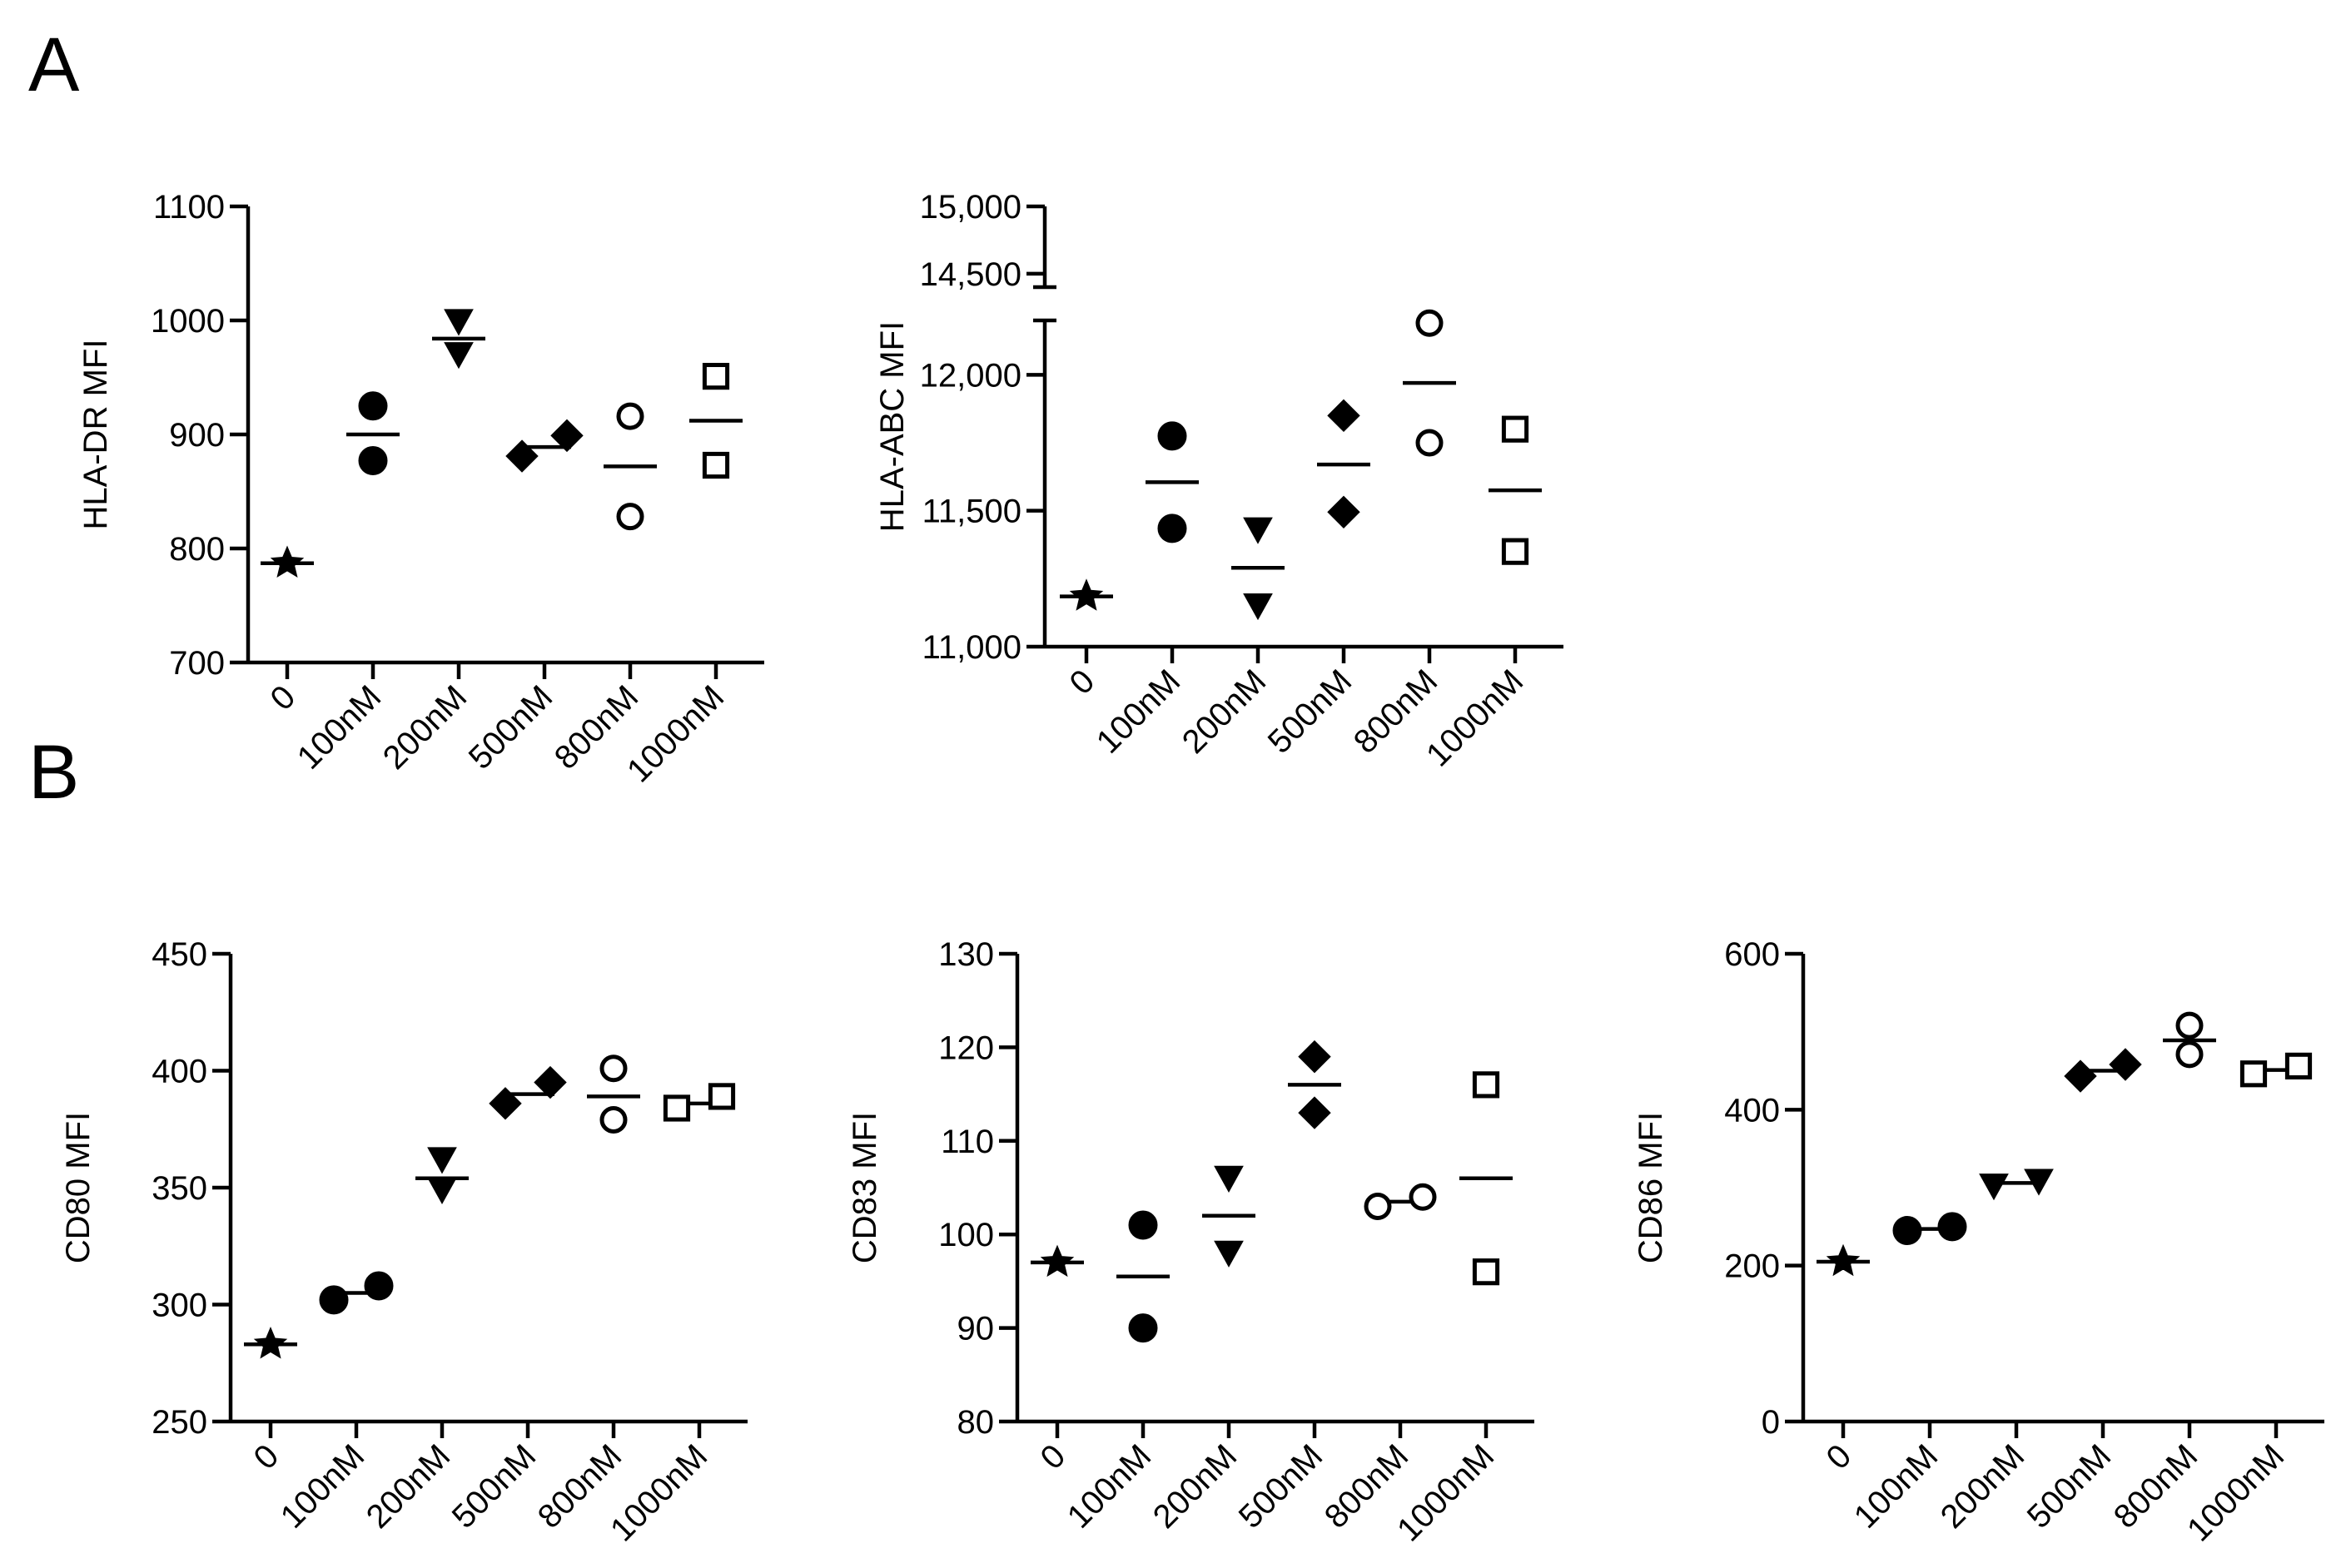  What do you see at coordinates (197, 435) in the screenshot?
I see `y-tick-label: 900` at bounding box center [197, 435].